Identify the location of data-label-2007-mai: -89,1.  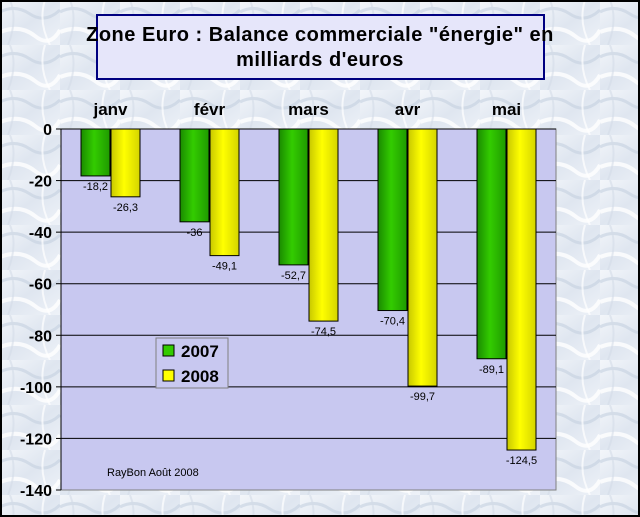
(491, 370).